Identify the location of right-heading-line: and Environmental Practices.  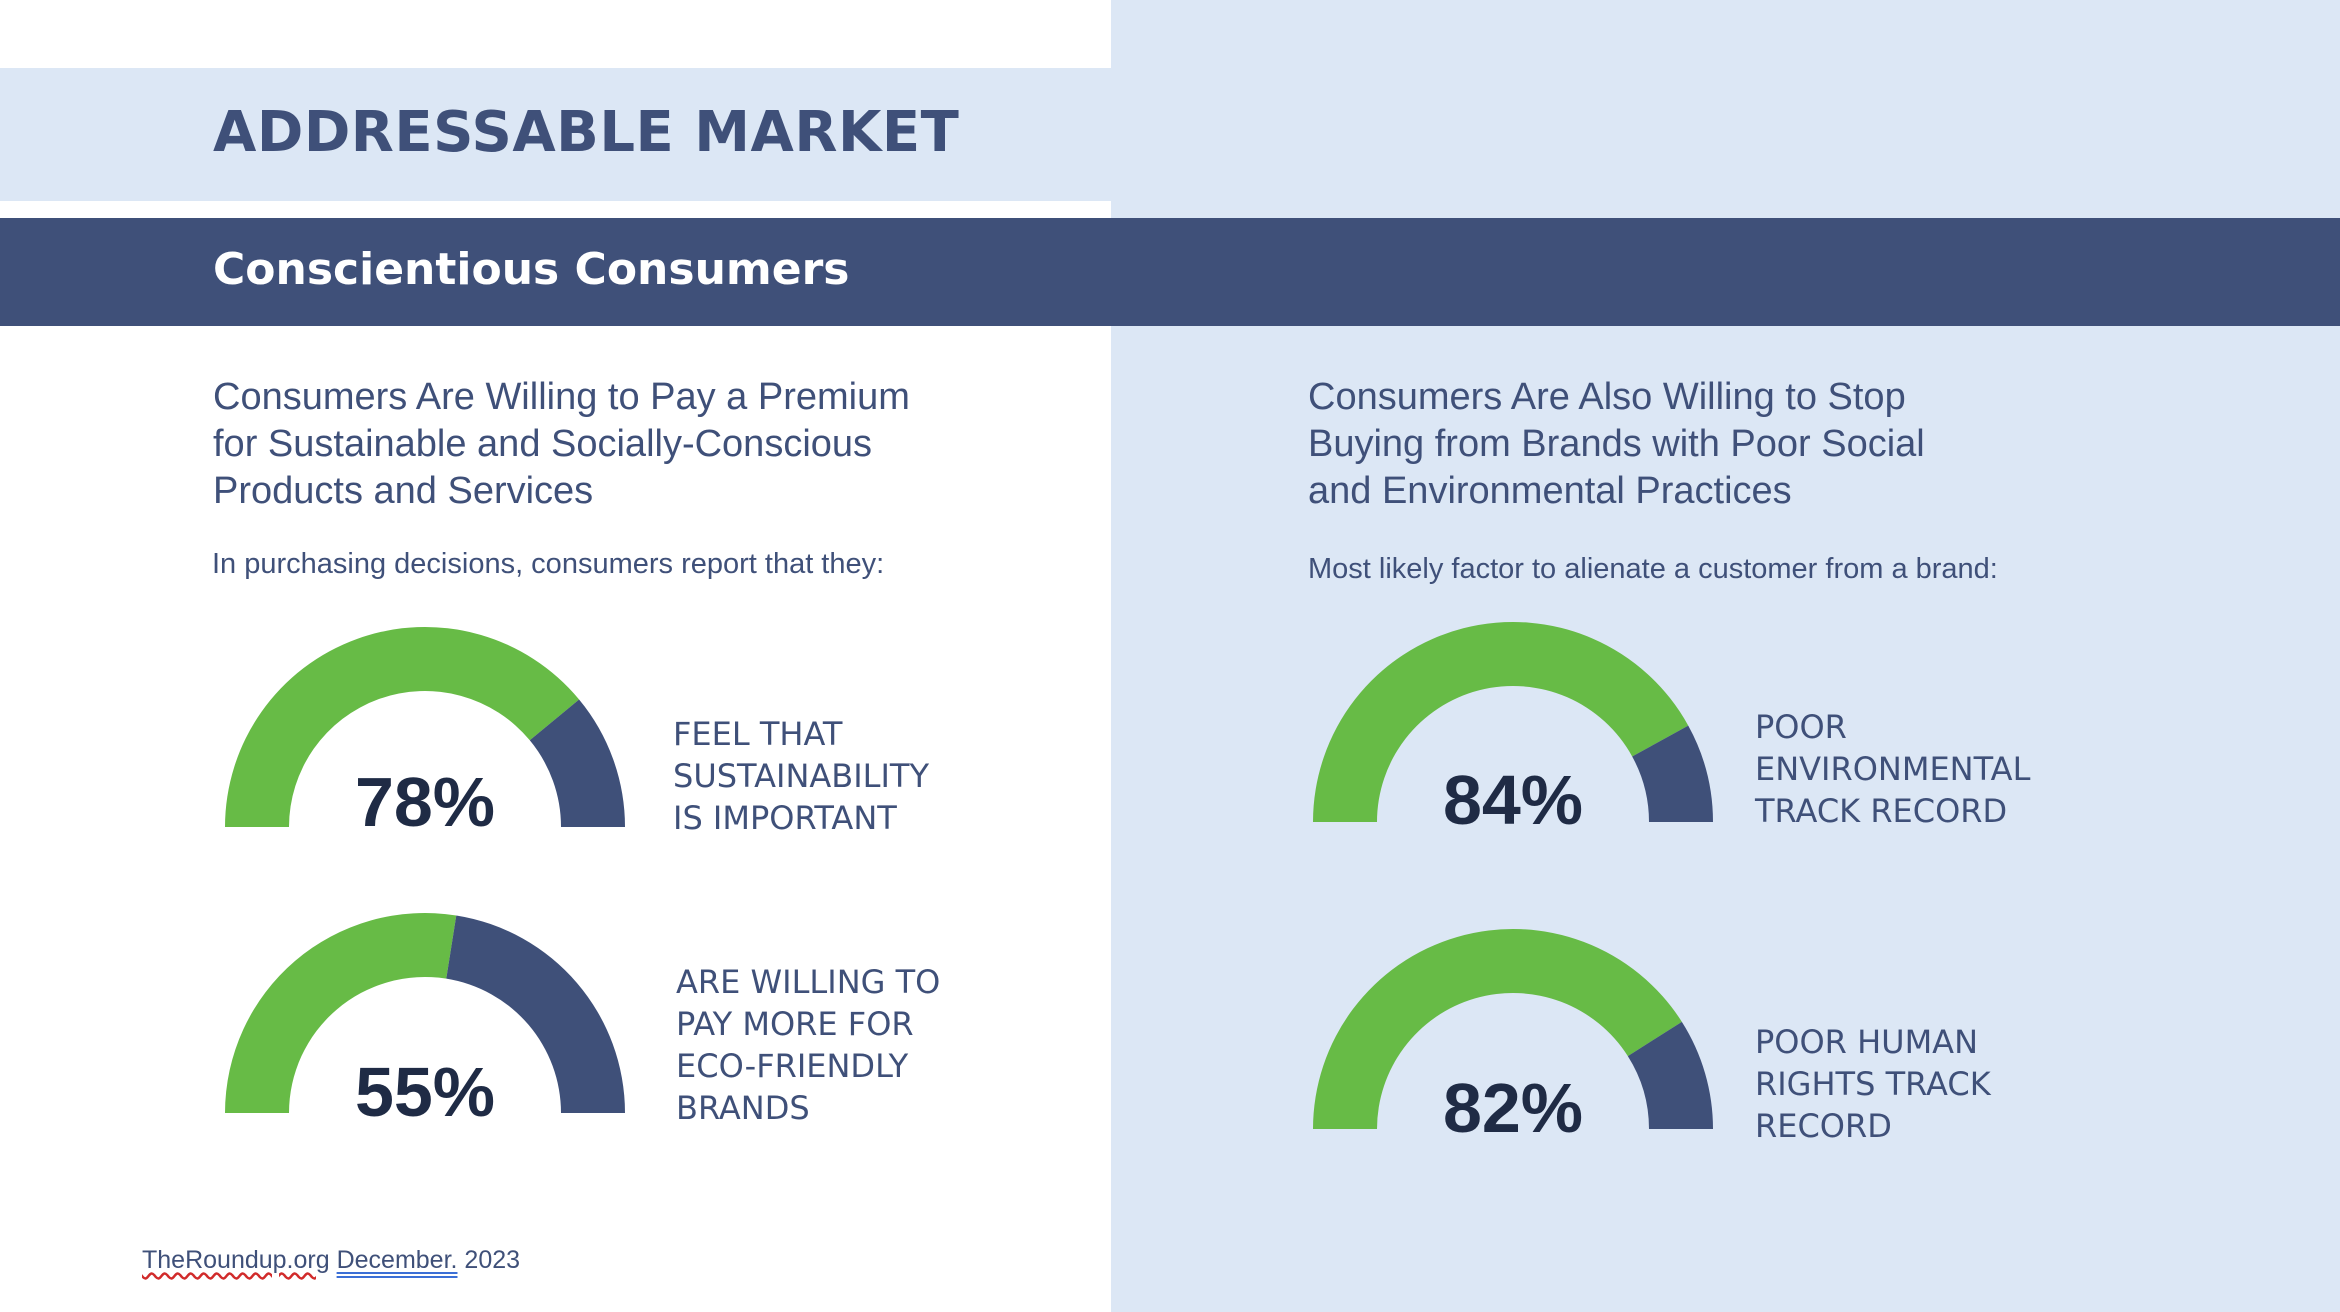
(1550, 491).